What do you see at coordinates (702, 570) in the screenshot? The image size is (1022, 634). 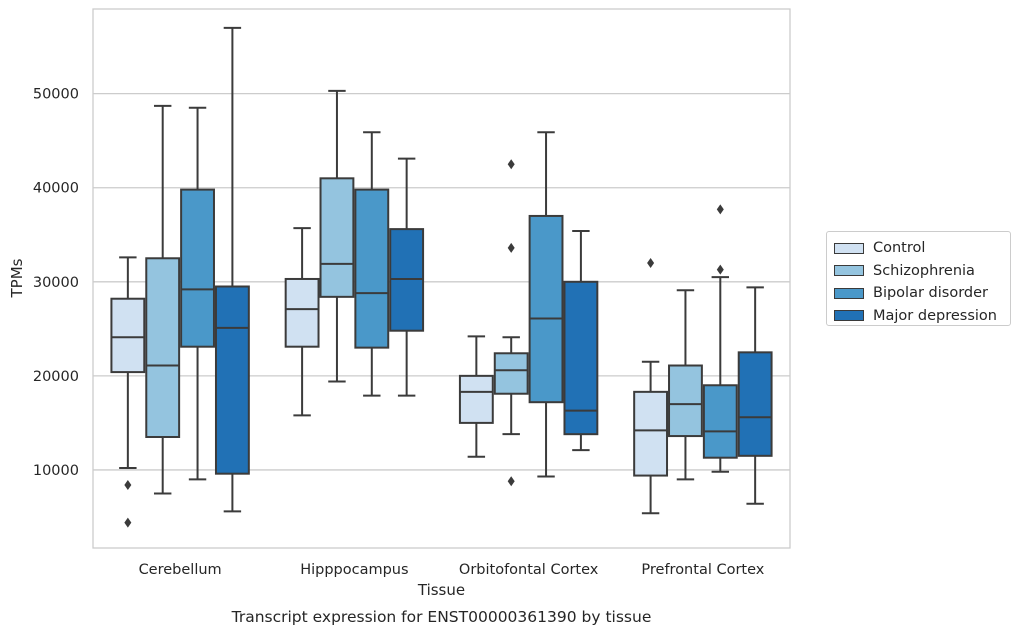 I see `x-tick-label: Prefrontal Cortex` at bounding box center [702, 570].